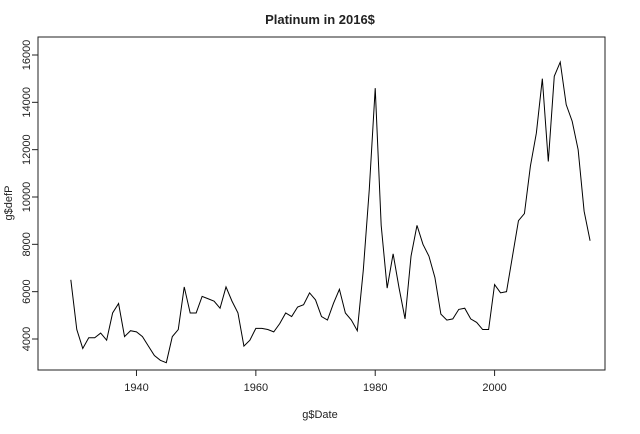  What do you see at coordinates (320, 19) in the screenshot?
I see `chart-title: Platinum in 2016$` at bounding box center [320, 19].